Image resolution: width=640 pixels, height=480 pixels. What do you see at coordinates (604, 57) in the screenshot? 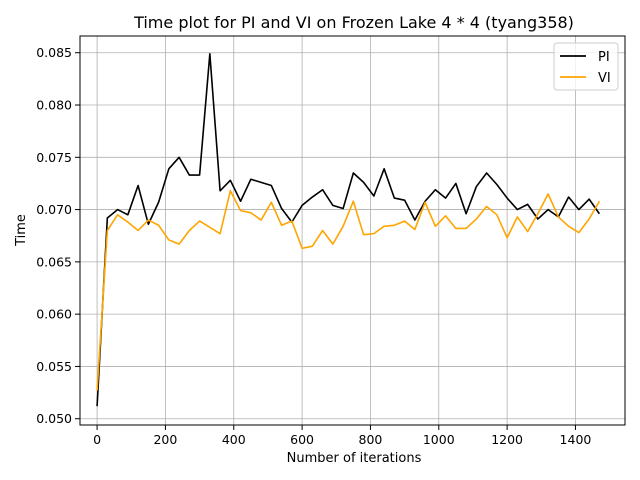
I see `legend-label-pi: PI` at bounding box center [604, 57].